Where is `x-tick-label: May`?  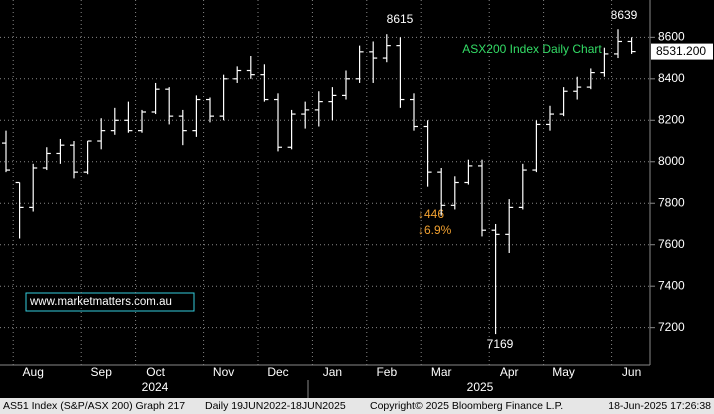 x-tick-label: May is located at coordinates (563, 372).